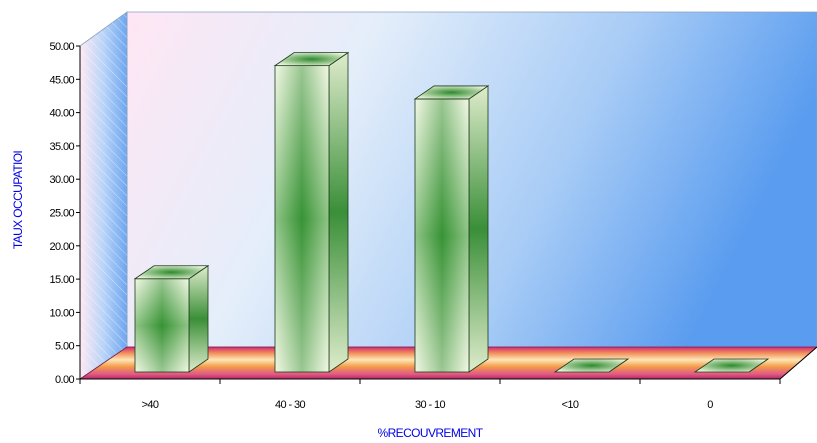 The image size is (817, 443). I want to click on y-tick-label: 40.00, so click(61, 114).